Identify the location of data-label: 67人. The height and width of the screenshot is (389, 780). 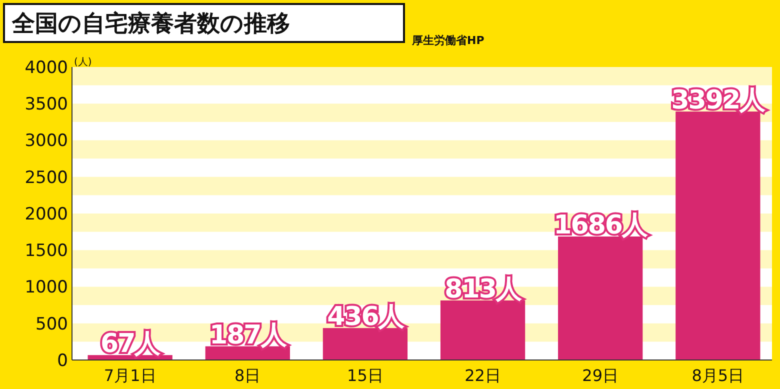
(131, 344).